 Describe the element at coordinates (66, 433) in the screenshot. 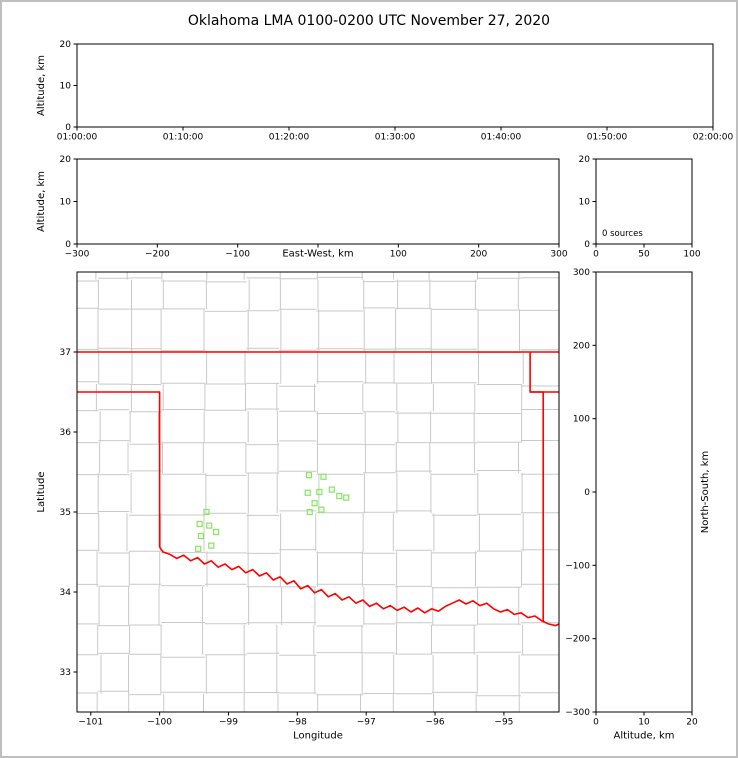

I see `tick-label: 36` at that location.